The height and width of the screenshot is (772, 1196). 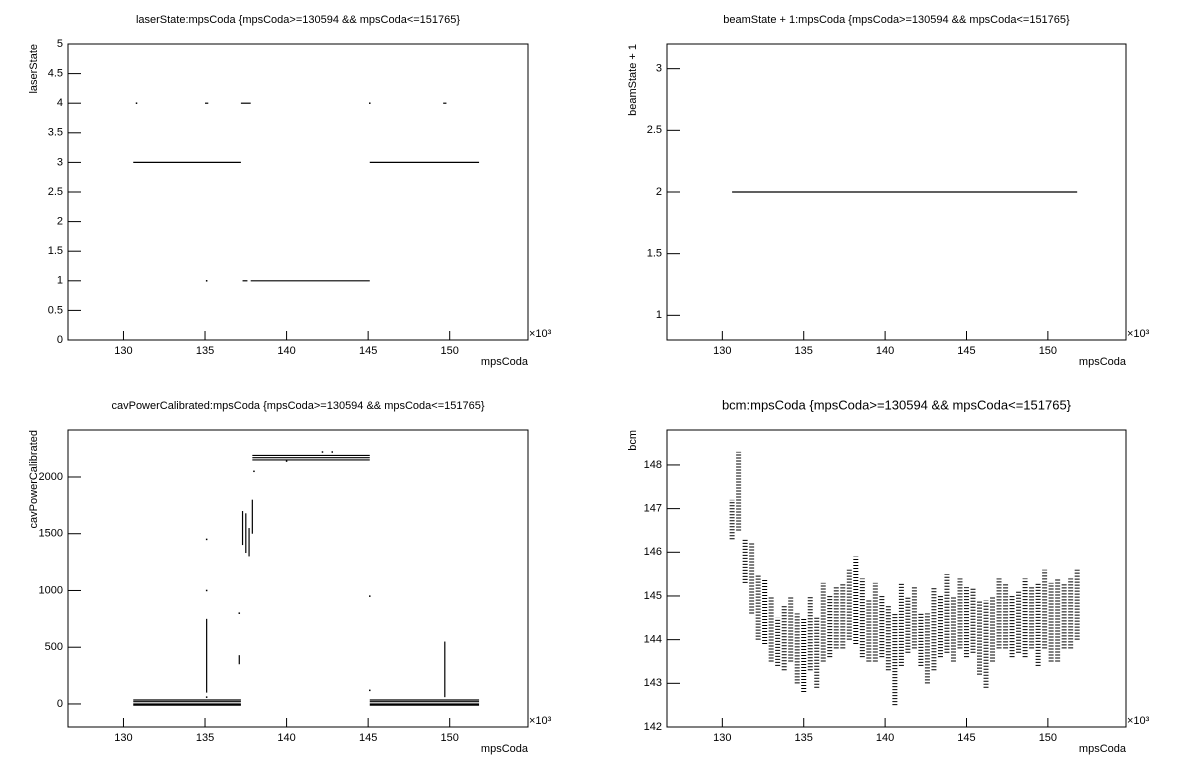 I want to click on y-tick-label: 1000, so click(x=51, y=590).